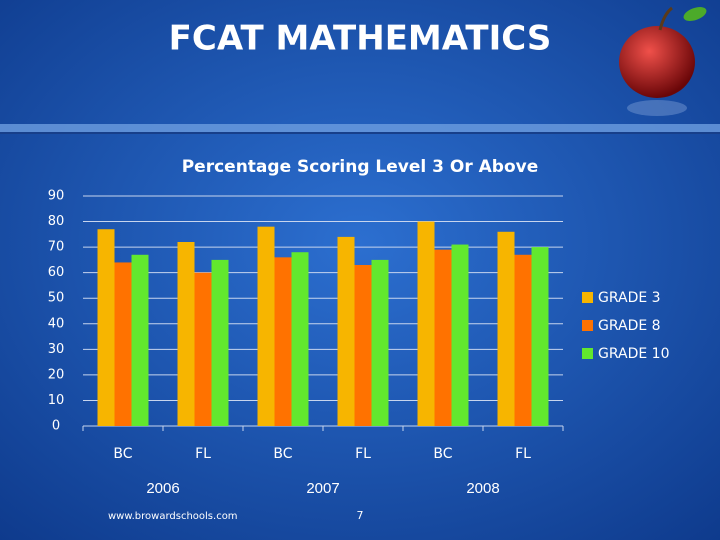  What do you see at coordinates (360, 128) in the screenshot?
I see `divider` at bounding box center [360, 128].